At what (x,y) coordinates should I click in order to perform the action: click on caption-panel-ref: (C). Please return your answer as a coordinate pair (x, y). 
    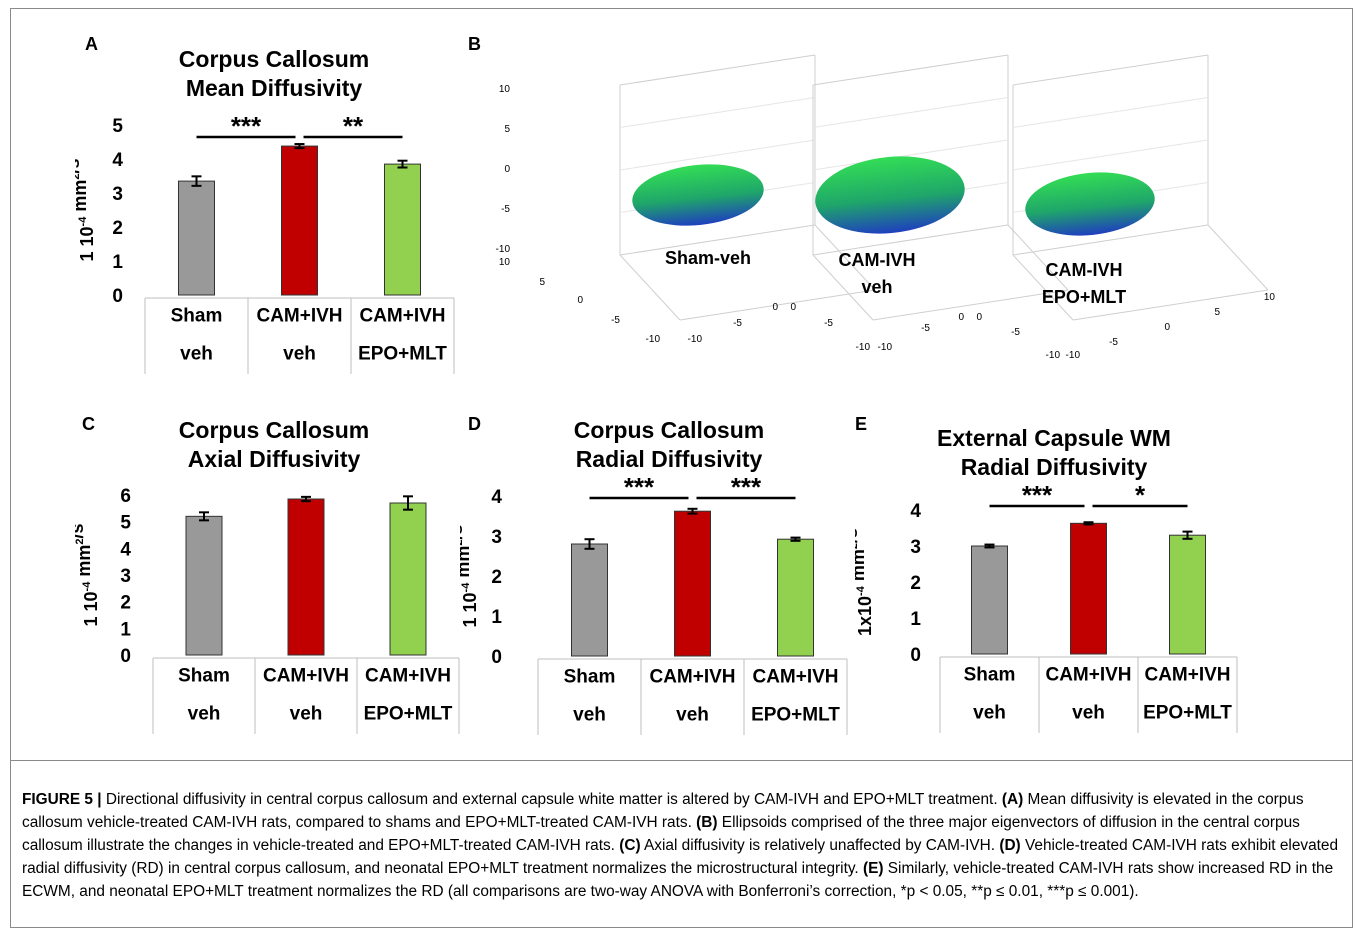
    Looking at the image, I should click on (630, 845).